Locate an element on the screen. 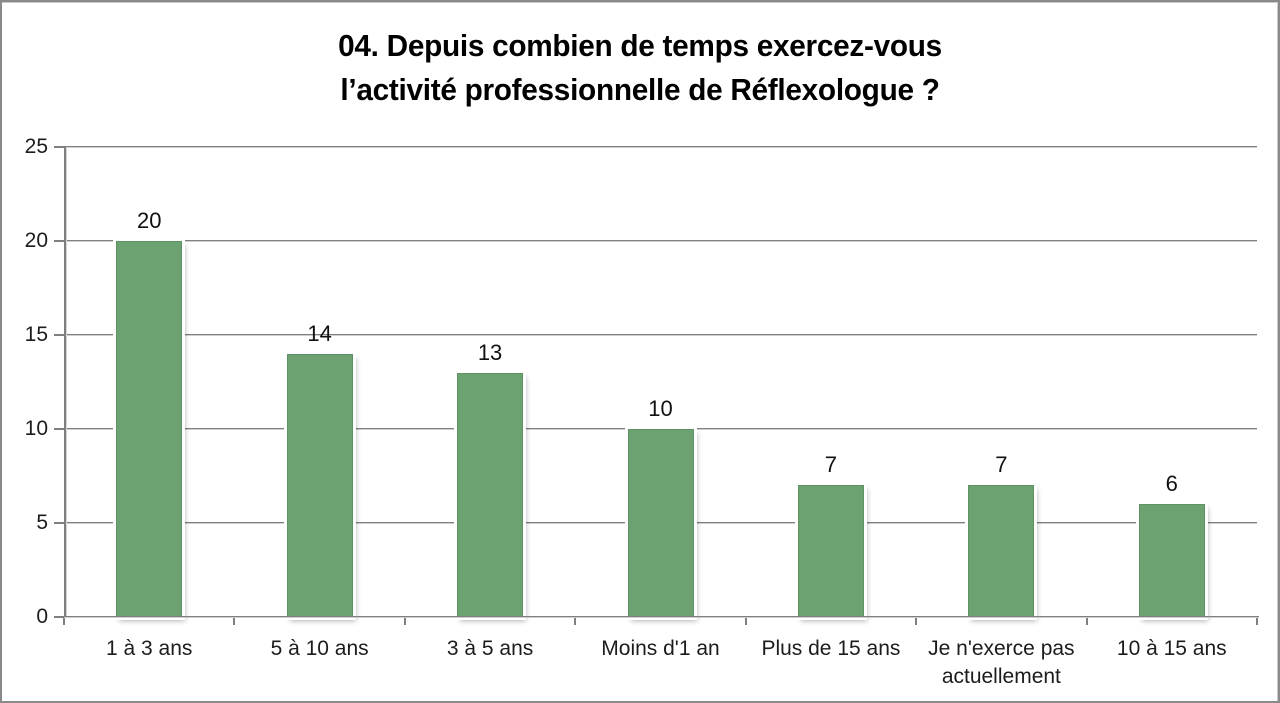 The width and height of the screenshot is (1280, 703). y-axis-line is located at coordinates (65, 382).